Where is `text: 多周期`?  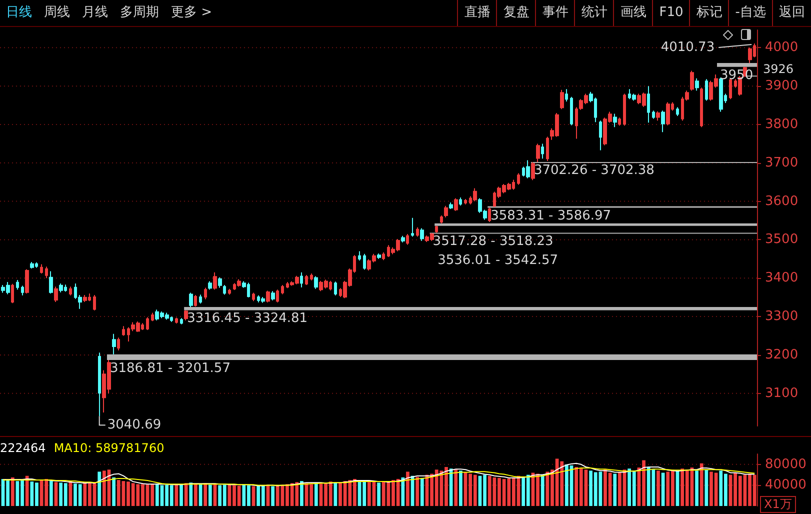
text: 多周期 is located at coordinates (139, 13).